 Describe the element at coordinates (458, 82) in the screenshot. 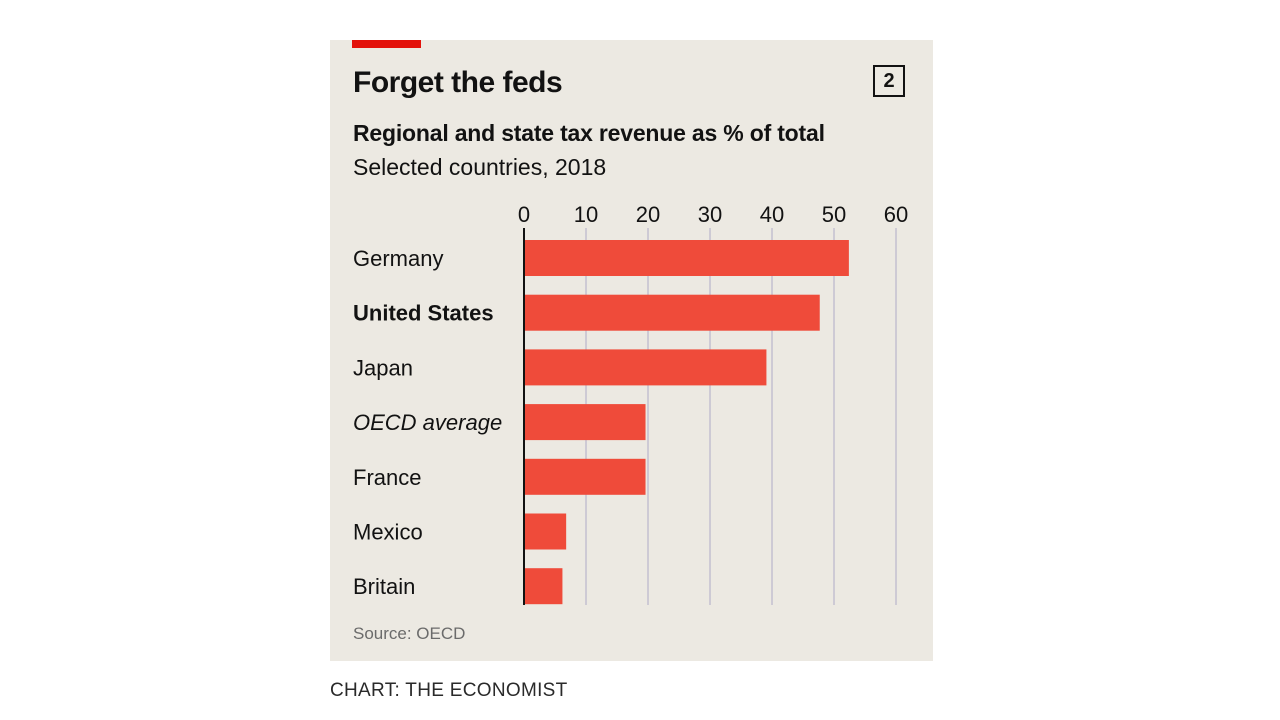

I see `chart-title: Forget the feds` at that location.